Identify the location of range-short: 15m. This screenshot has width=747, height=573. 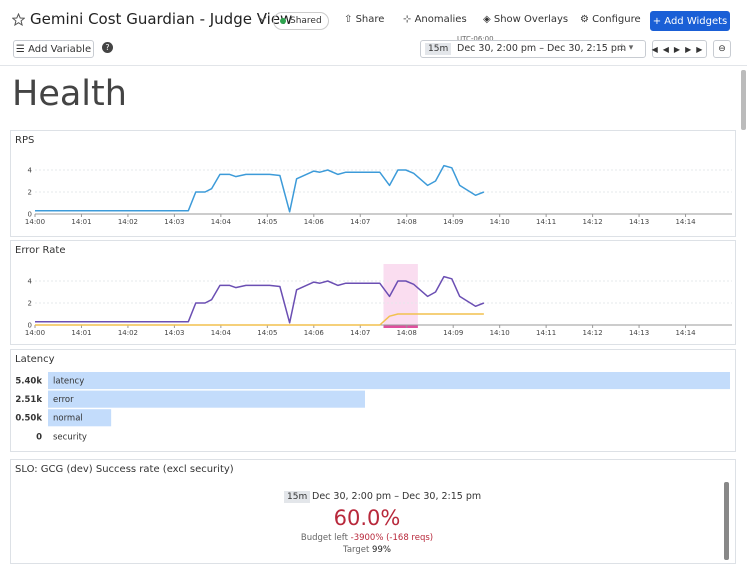
(438, 49).